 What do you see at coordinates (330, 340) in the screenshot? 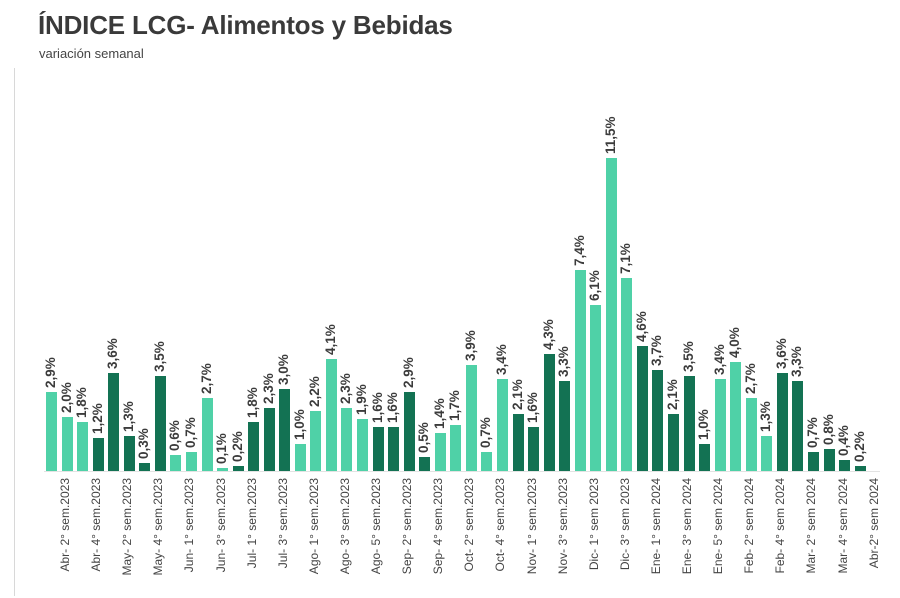
I see `bar-value-label: 4,1%` at bounding box center [330, 340].